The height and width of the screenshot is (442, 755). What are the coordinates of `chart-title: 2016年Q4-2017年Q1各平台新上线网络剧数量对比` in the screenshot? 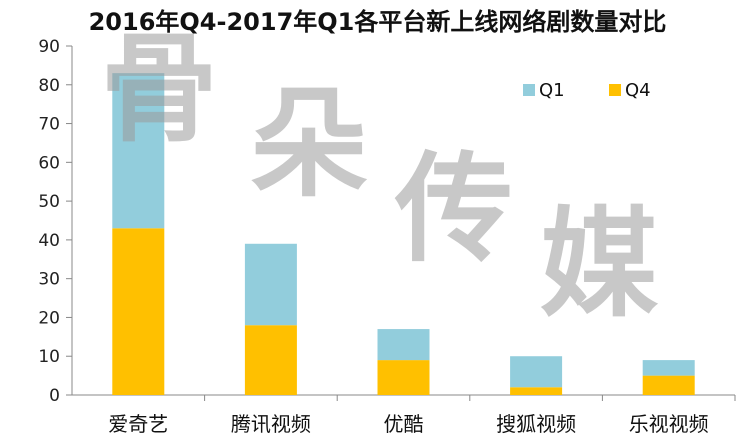 It's located at (377, 22).